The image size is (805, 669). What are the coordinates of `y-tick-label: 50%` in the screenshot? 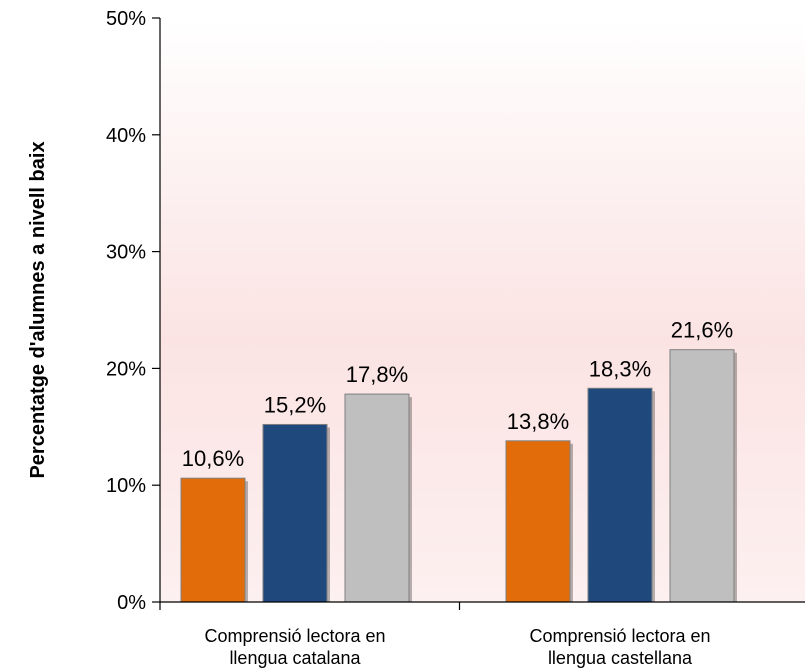 It's located at (126, 19).